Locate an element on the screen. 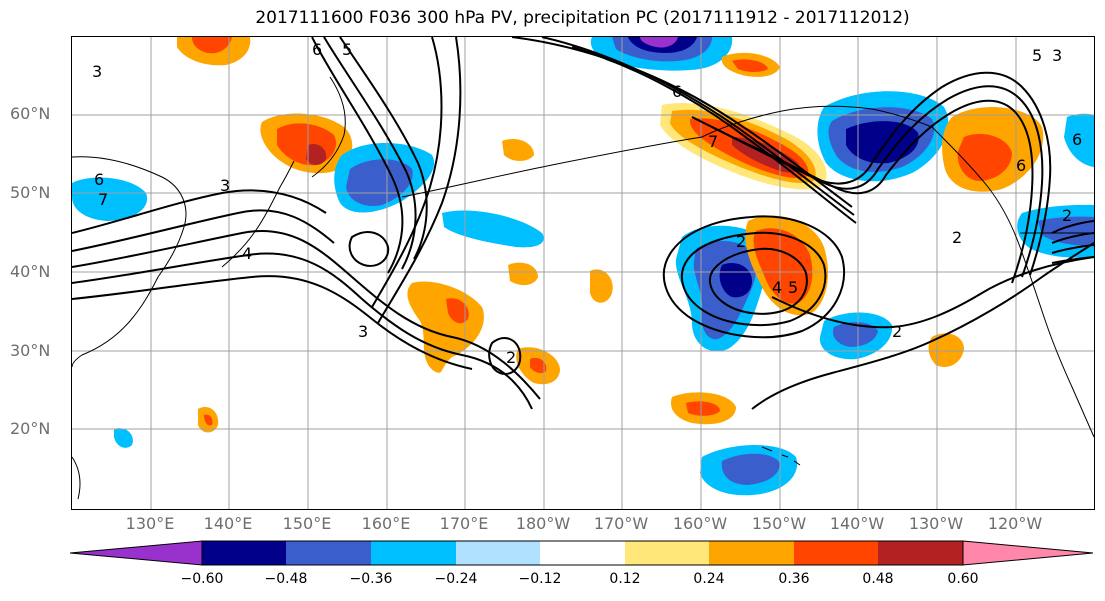  colorbar-tick: −0.60 is located at coordinates (202, 579).